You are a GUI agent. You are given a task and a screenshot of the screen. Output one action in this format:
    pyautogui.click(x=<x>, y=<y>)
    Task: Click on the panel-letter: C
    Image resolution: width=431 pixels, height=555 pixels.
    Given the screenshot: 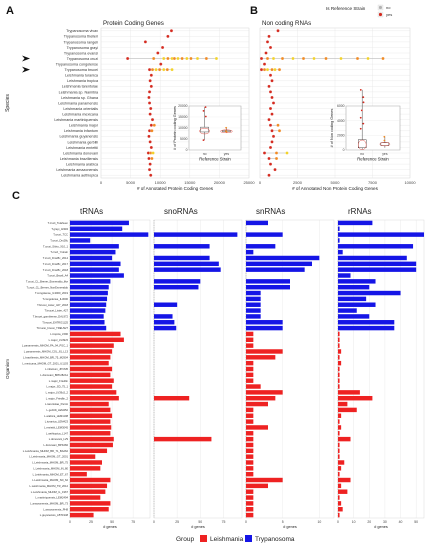 What is the action you would take?
    pyautogui.click(x=16, y=196)
    